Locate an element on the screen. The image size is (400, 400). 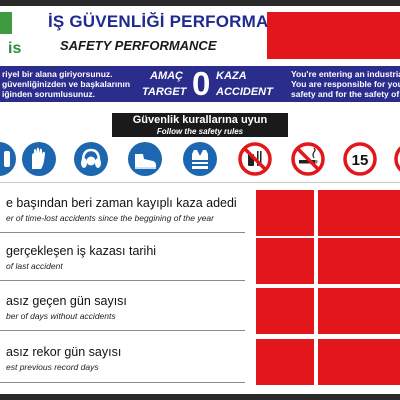
logo-text: is is located at coordinates (15, 48).